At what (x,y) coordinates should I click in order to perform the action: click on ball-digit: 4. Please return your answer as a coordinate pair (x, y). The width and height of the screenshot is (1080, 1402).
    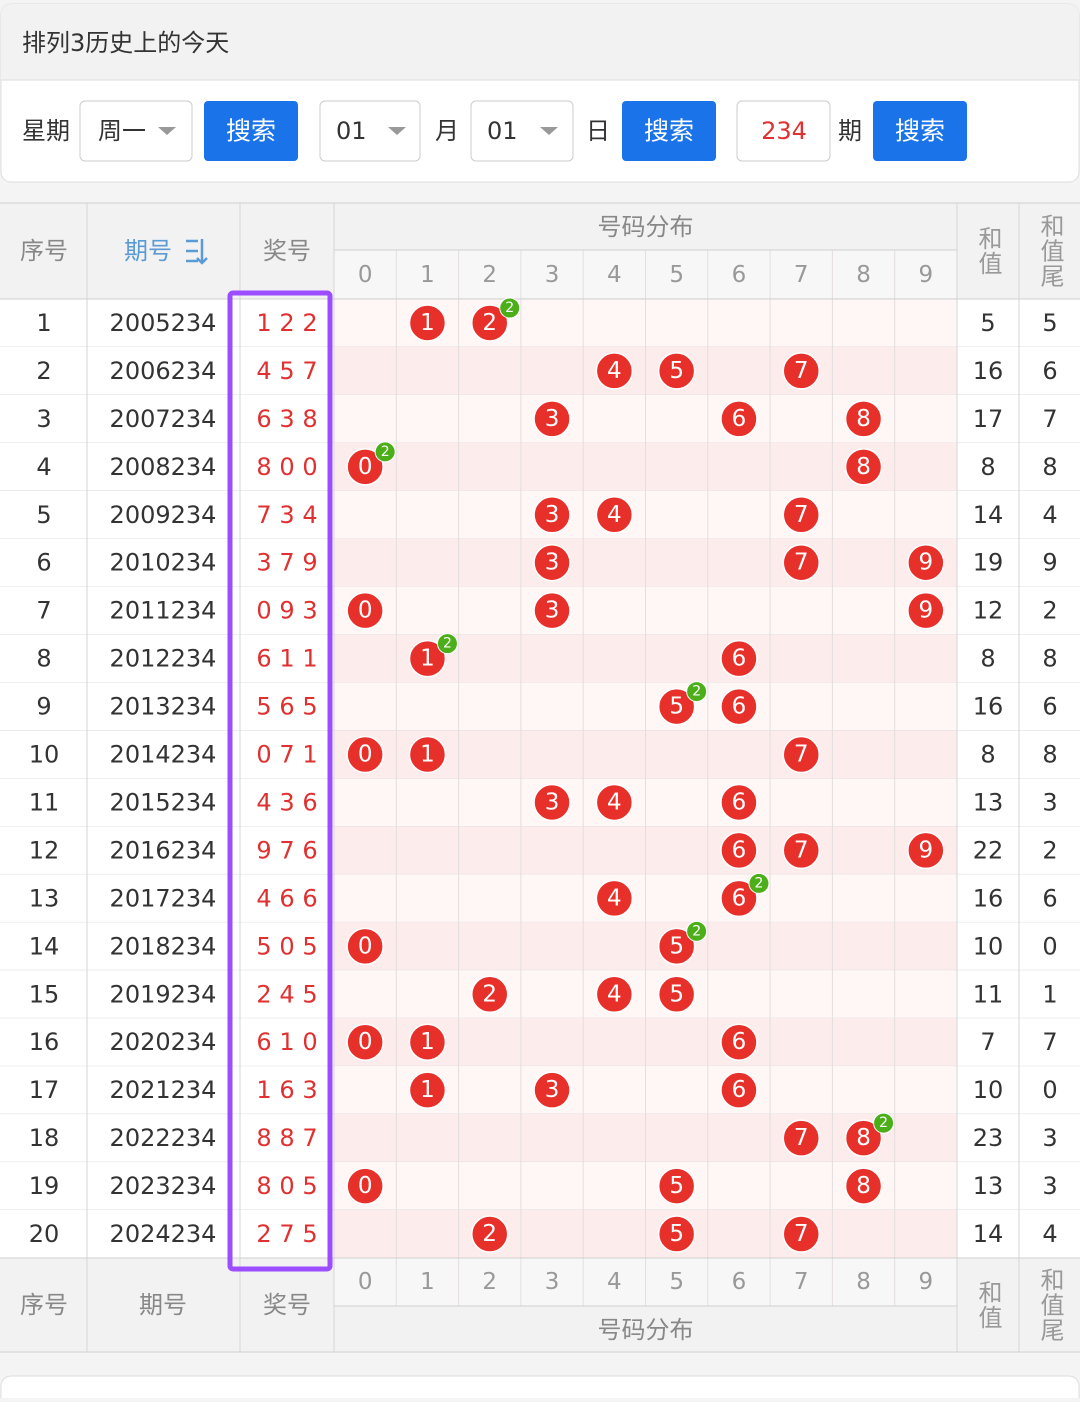
    Looking at the image, I should click on (614, 371).